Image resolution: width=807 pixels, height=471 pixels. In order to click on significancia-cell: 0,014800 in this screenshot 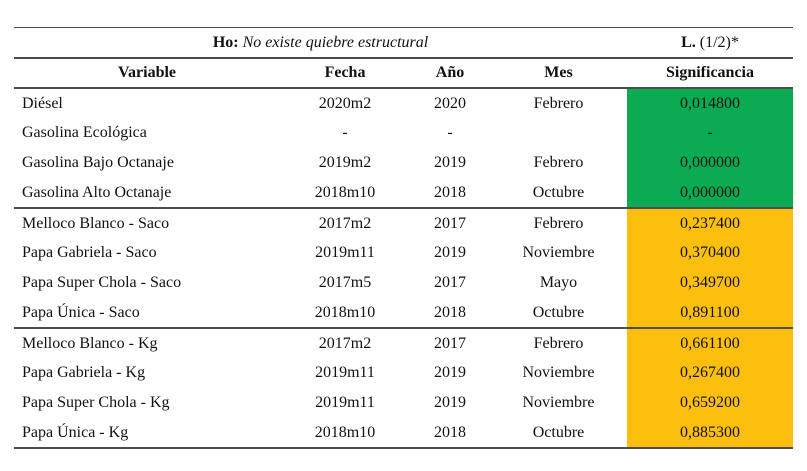, I will do `click(710, 103)`.